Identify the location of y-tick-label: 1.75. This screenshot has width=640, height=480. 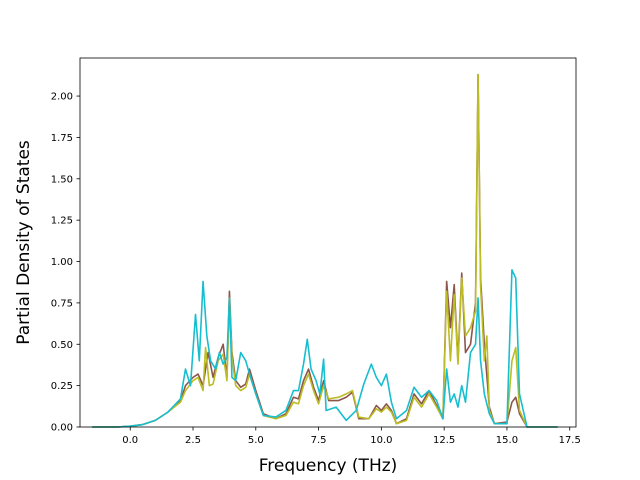
(62, 138).